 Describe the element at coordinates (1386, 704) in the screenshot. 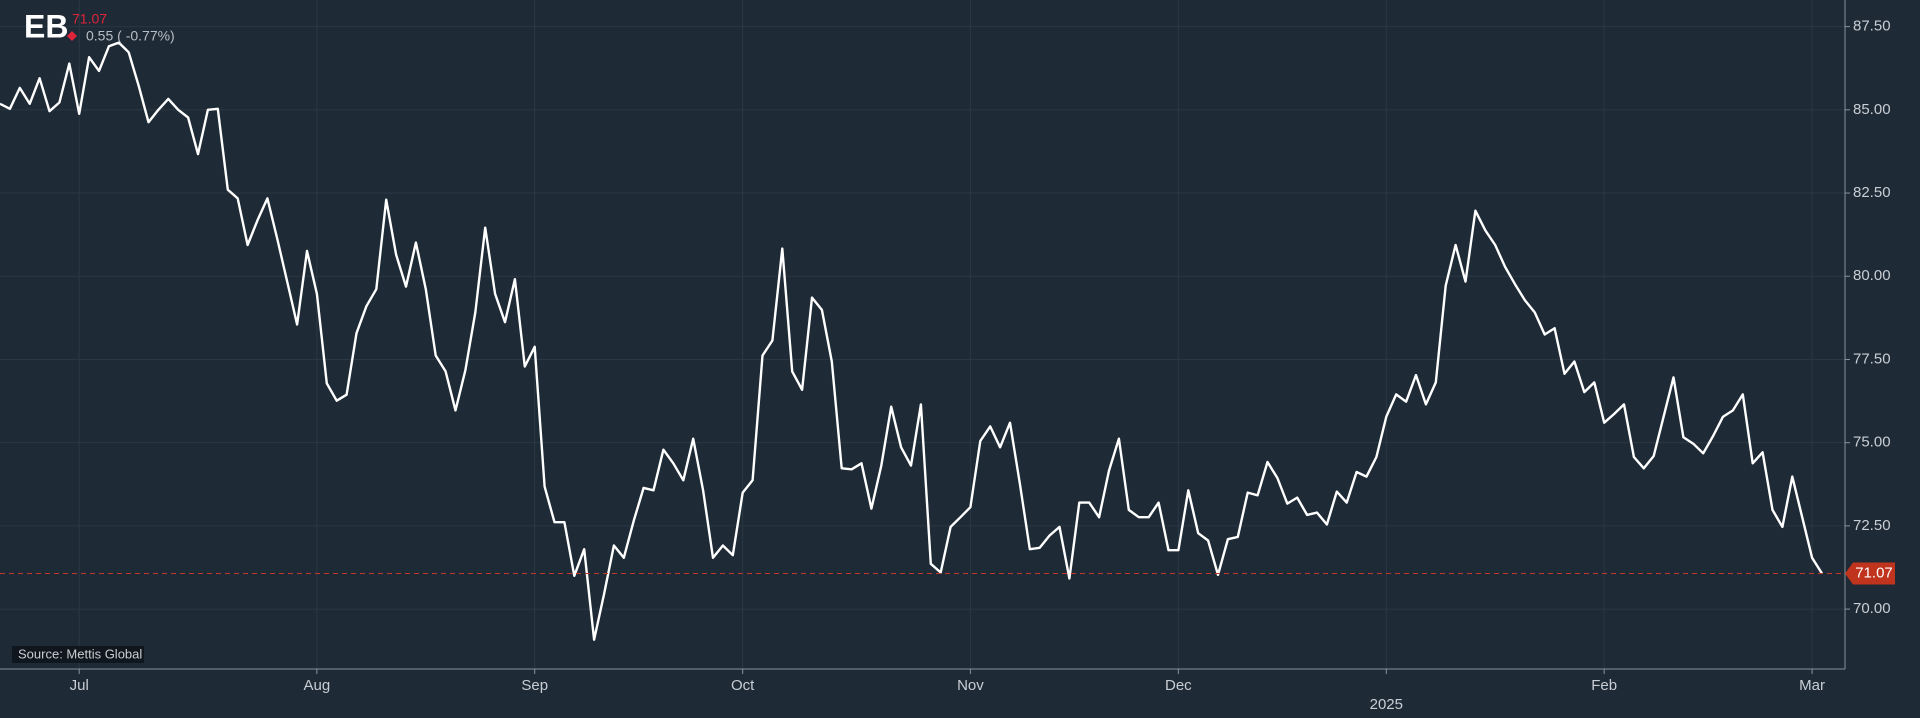

I see `x-tick-label: 2025` at that location.